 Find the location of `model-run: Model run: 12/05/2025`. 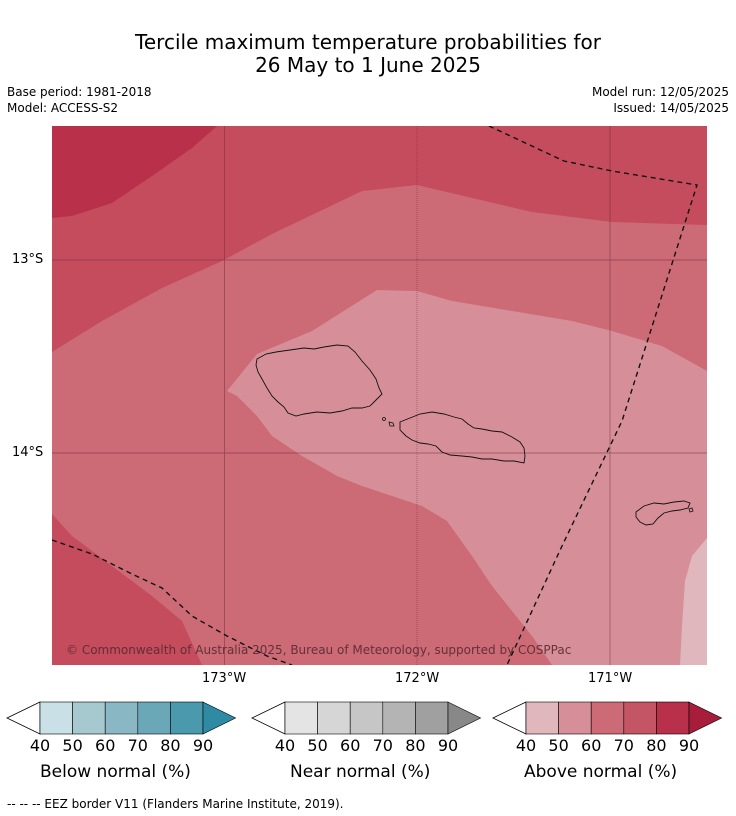

model-run: Model run: 12/05/2025 is located at coordinates (660, 92).